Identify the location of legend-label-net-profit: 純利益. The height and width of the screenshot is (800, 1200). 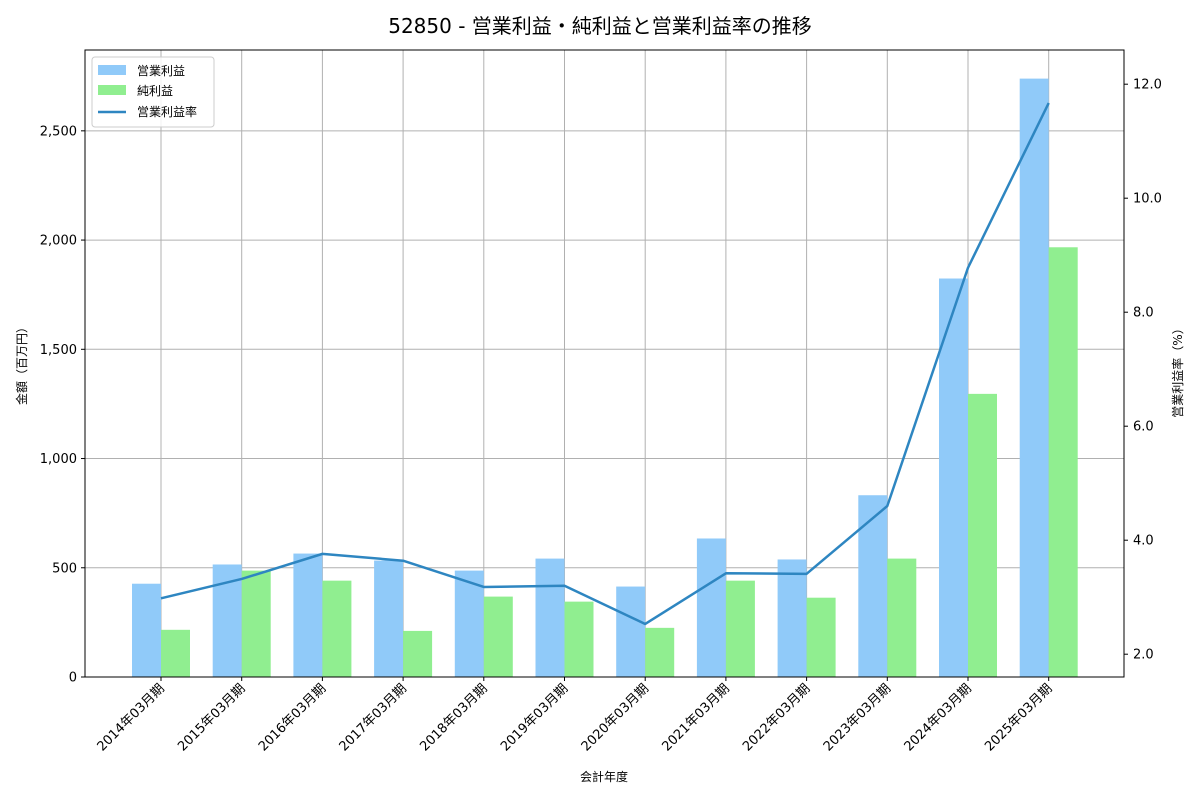
(155, 91).